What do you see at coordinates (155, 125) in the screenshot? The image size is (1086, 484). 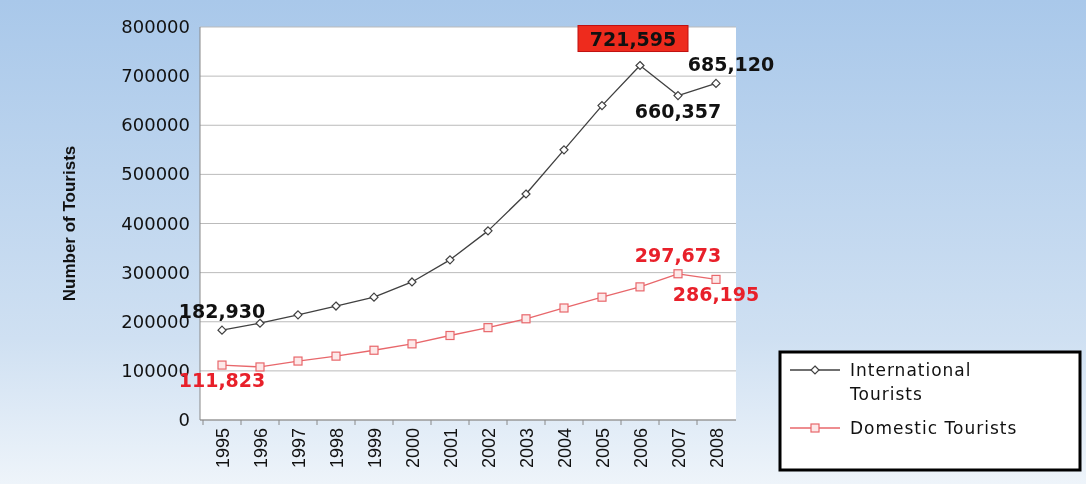 I see `y-tick-label: 600000` at bounding box center [155, 125].